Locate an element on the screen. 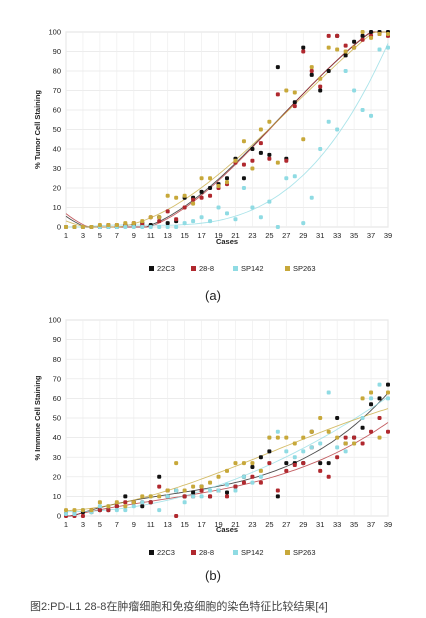  y-axis-title: % Immune Cell Staining is located at coordinates (37, 417).